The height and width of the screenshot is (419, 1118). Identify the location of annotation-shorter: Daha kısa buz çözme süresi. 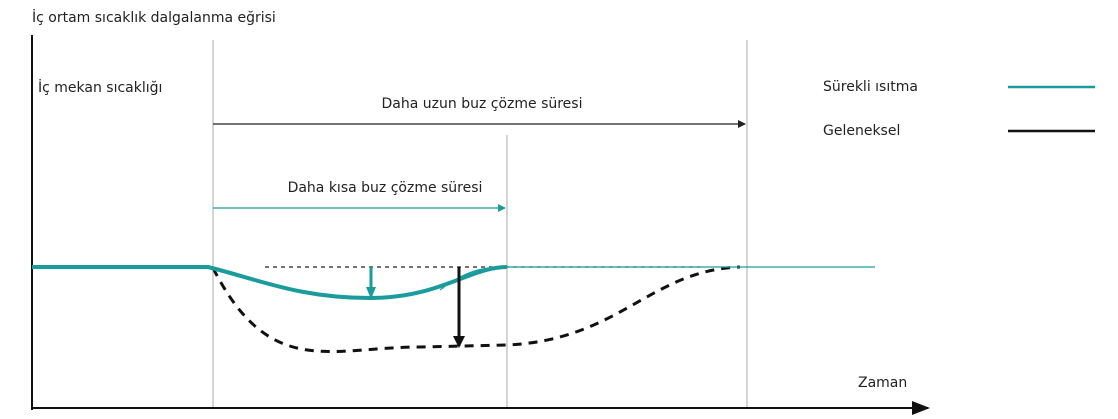
(385, 188).